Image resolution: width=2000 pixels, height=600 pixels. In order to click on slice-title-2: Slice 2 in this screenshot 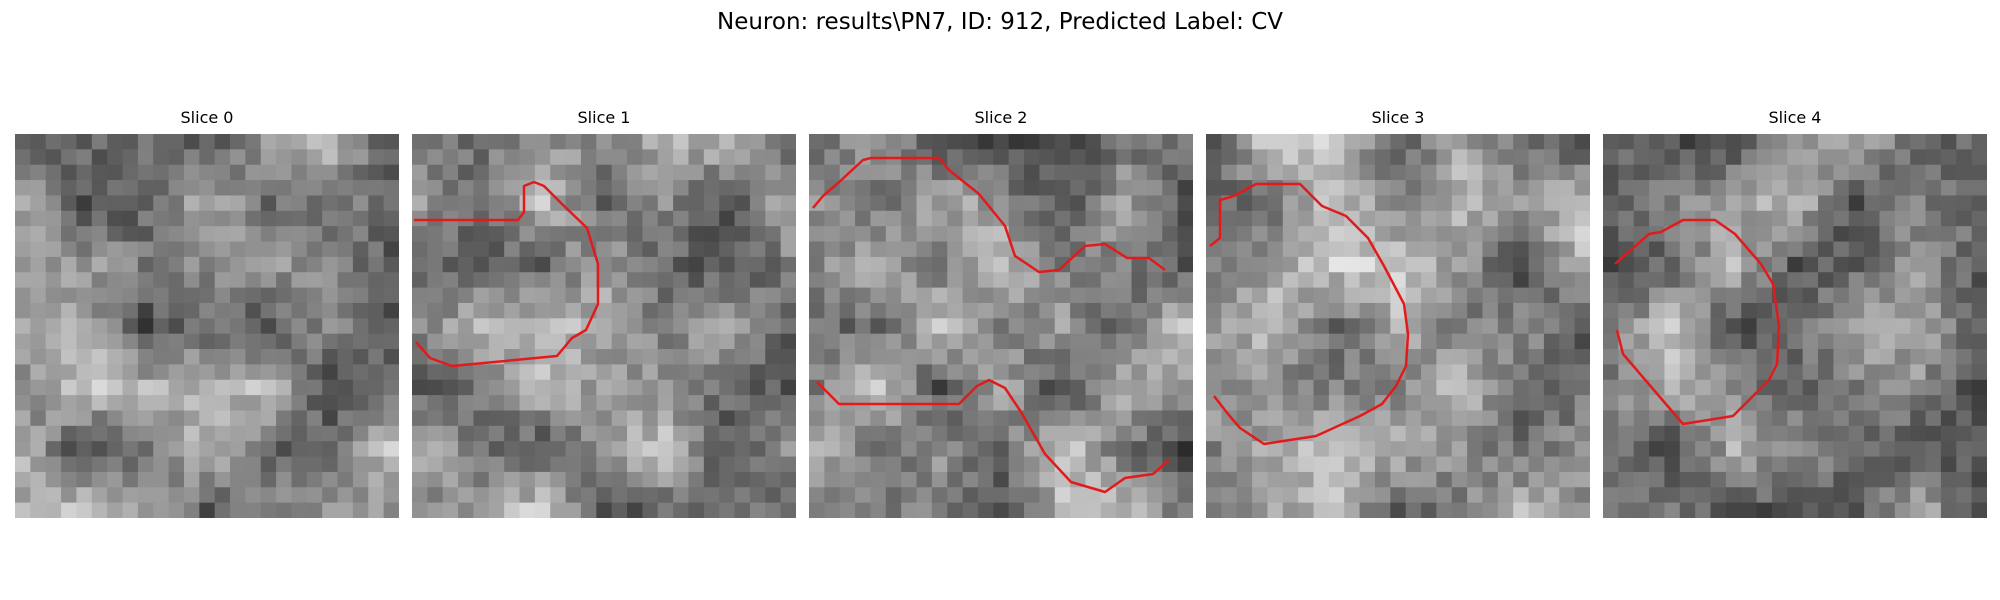, I will do `click(1001, 117)`.